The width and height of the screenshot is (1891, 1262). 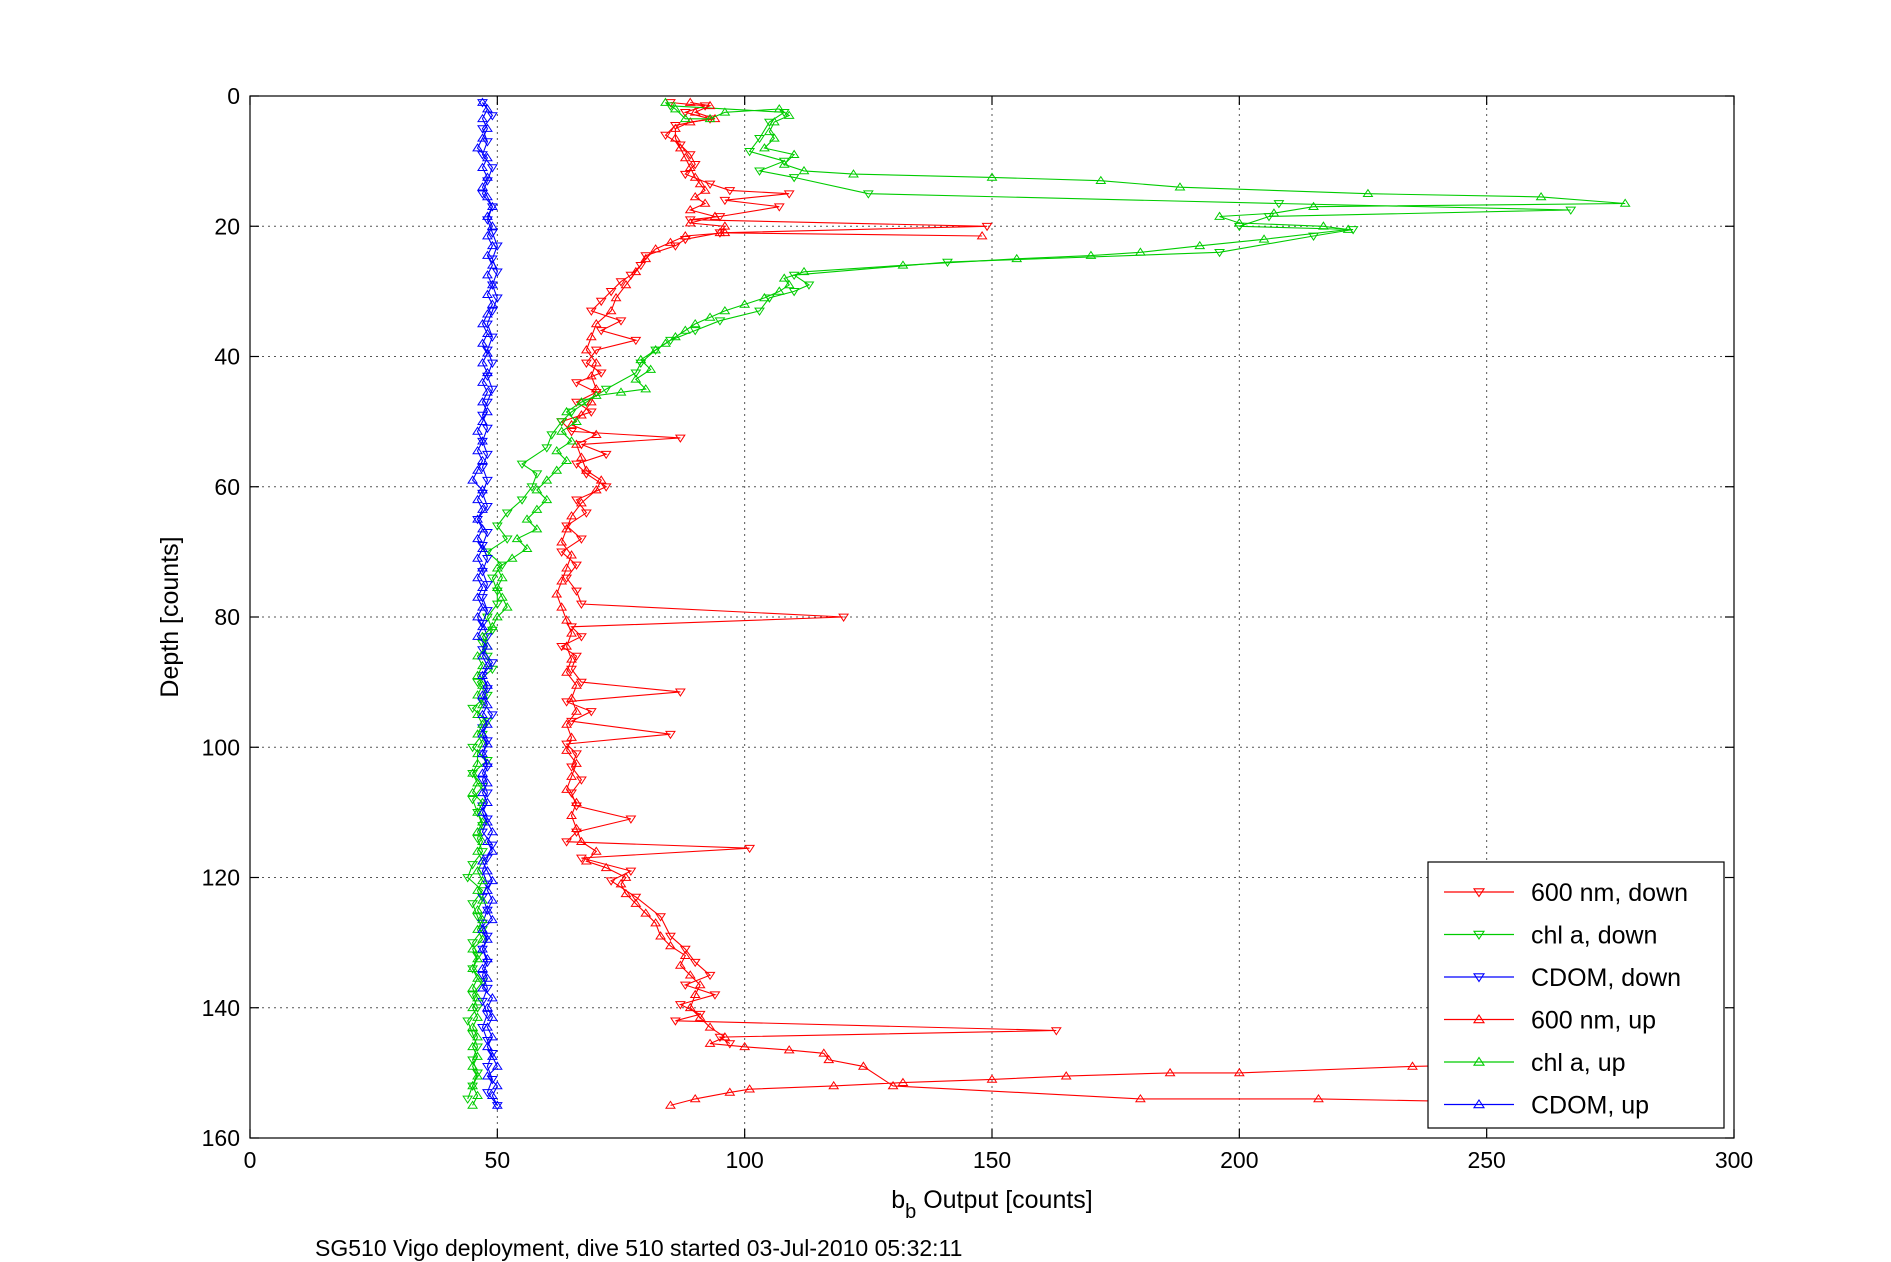 I want to click on y-tick-label: 0, so click(x=233, y=96).